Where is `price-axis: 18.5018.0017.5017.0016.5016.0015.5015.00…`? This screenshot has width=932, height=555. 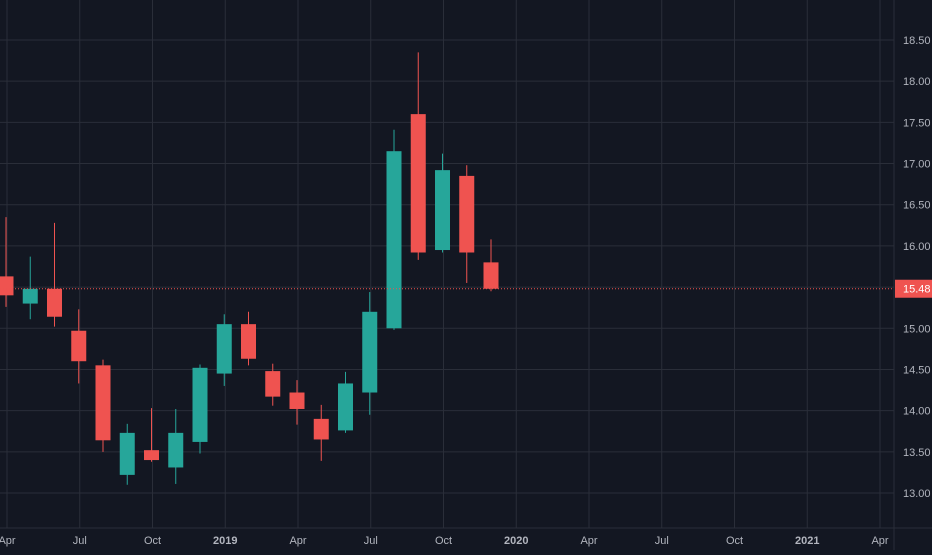 price-axis: 18.5018.0017.5017.0016.5016.0015.5015.00… is located at coordinates (912, 275).